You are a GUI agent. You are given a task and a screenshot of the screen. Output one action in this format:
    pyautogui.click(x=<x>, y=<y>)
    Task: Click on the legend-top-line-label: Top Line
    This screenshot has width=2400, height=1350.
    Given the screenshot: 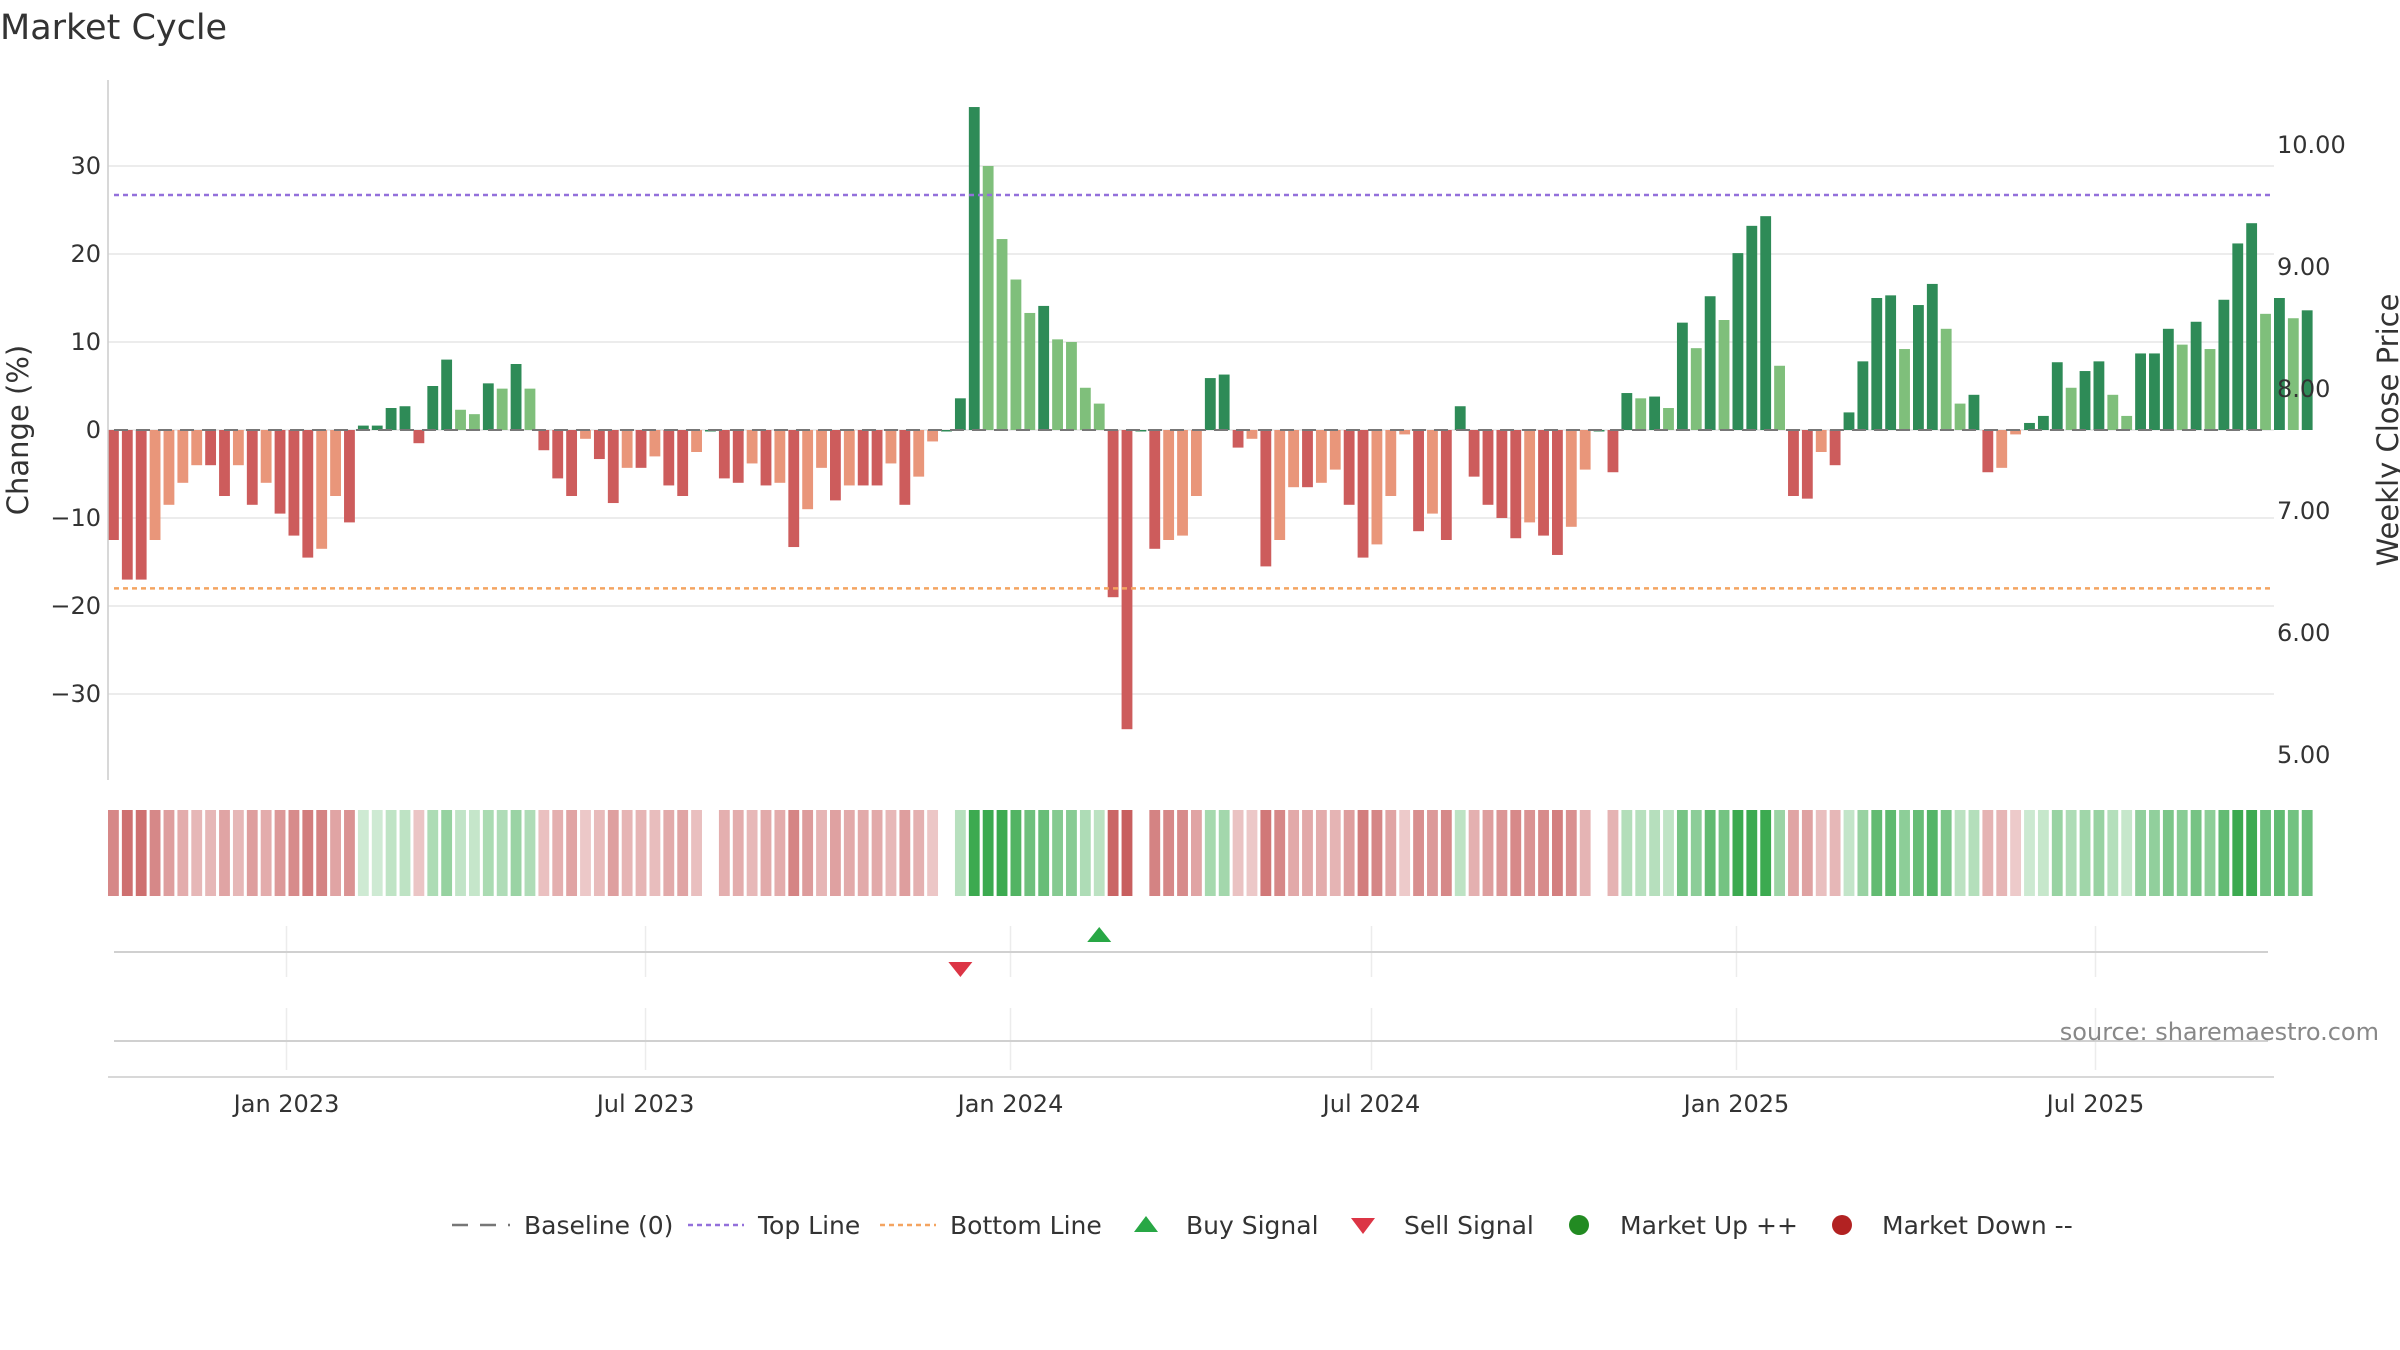 What is the action you would take?
    pyautogui.click(x=808, y=1225)
    